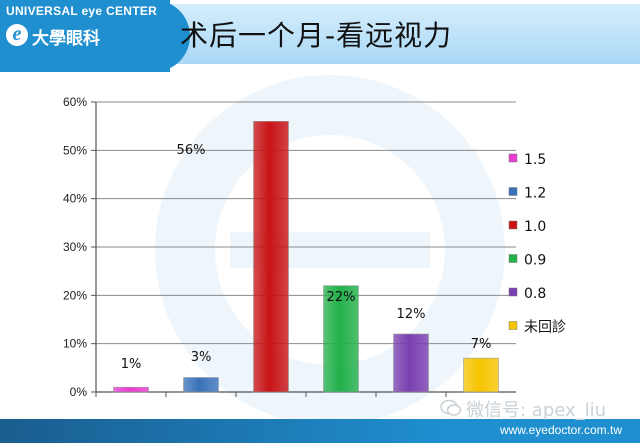  I want to click on y-tick-label: 10%, so click(75, 344).